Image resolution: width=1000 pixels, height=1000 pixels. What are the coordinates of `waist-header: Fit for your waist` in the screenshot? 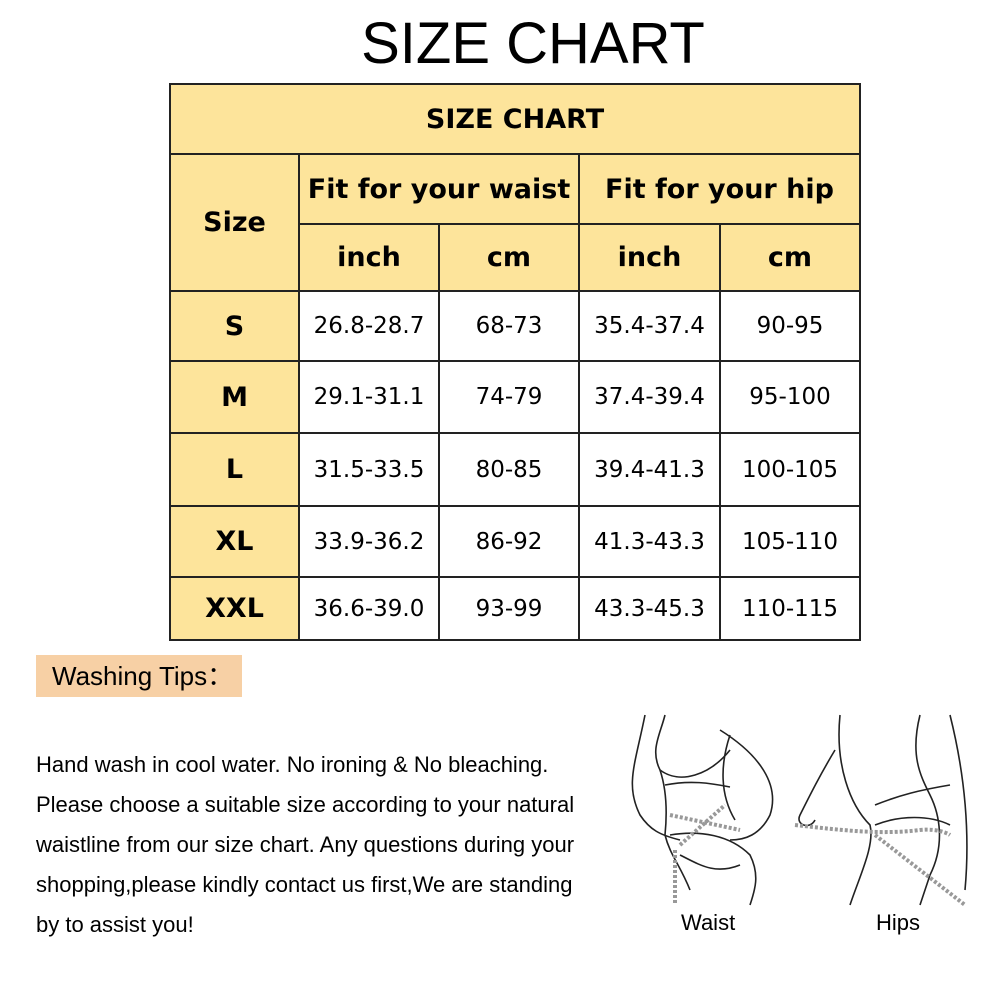 It's located at (439, 189).